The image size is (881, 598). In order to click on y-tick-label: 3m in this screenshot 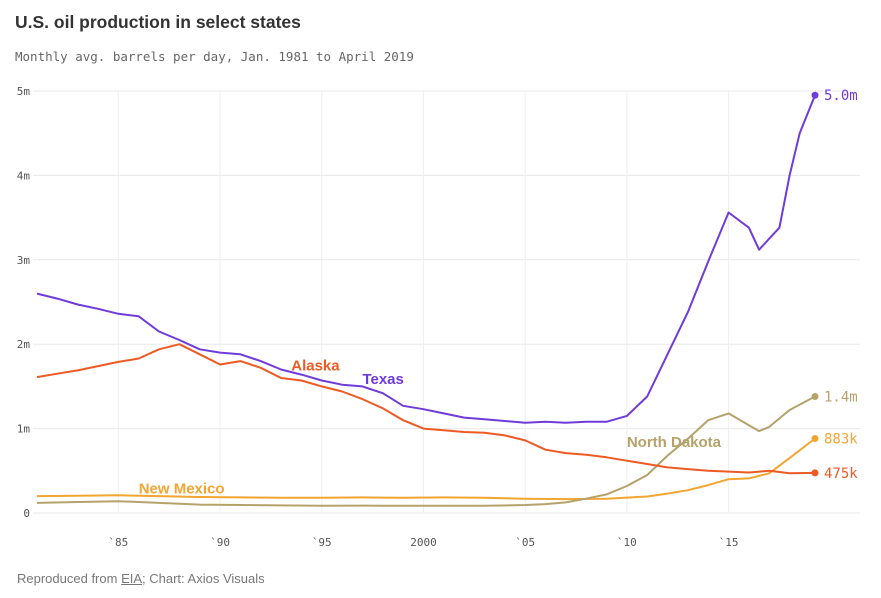, I will do `click(24, 260)`.